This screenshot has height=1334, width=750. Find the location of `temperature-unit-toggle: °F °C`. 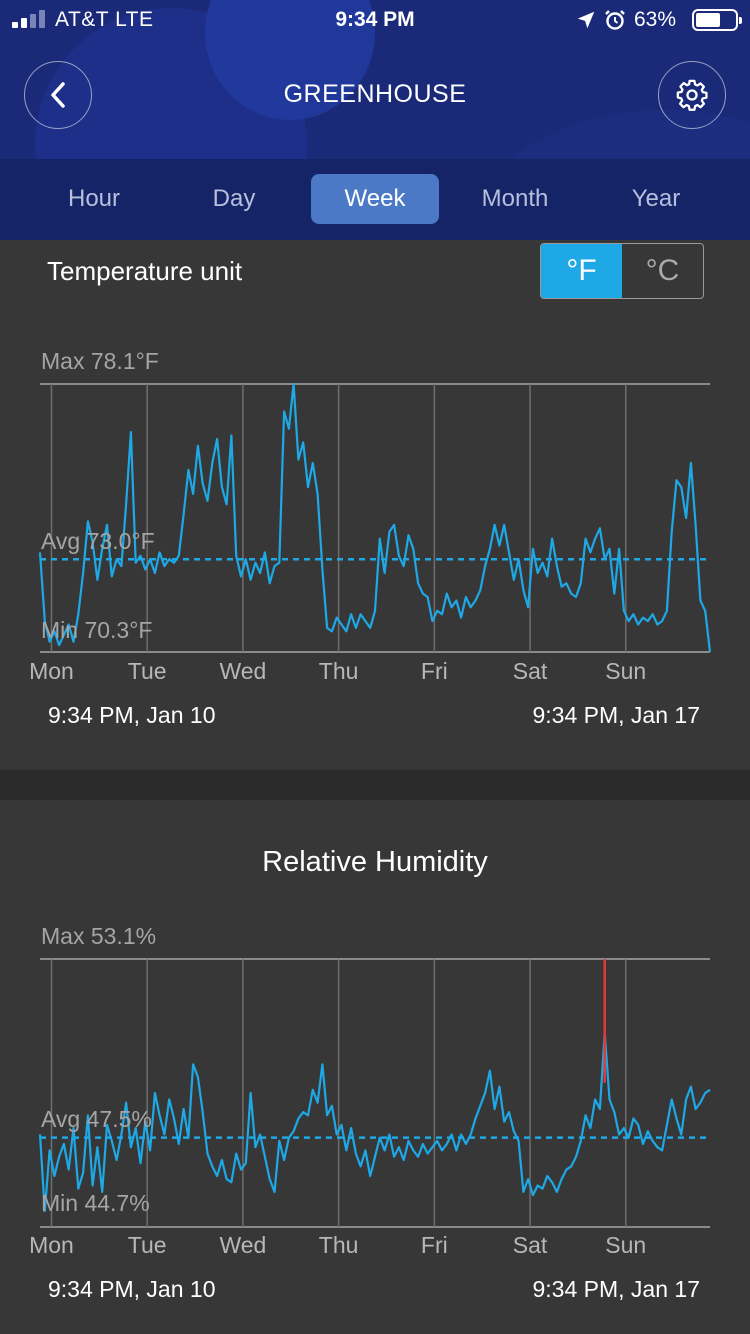

temperature-unit-toggle: °F °C is located at coordinates (622, 271).